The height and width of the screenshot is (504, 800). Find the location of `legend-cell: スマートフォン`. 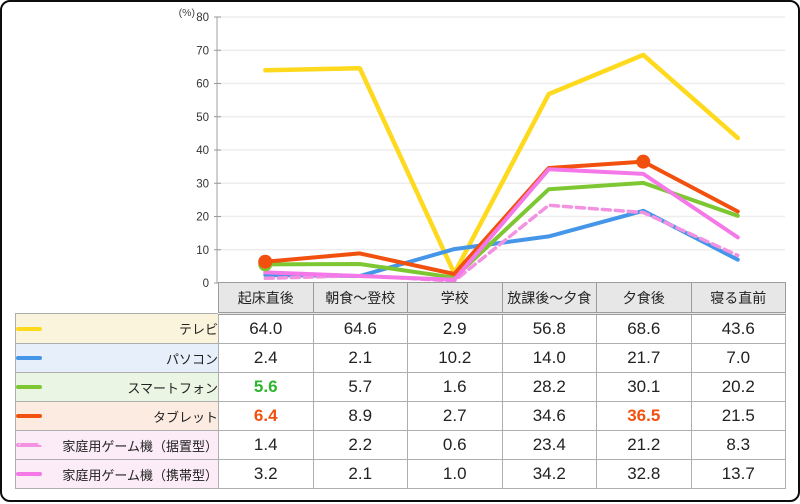

legend-cell: スマートフォン is located at coordinates (117, 387).